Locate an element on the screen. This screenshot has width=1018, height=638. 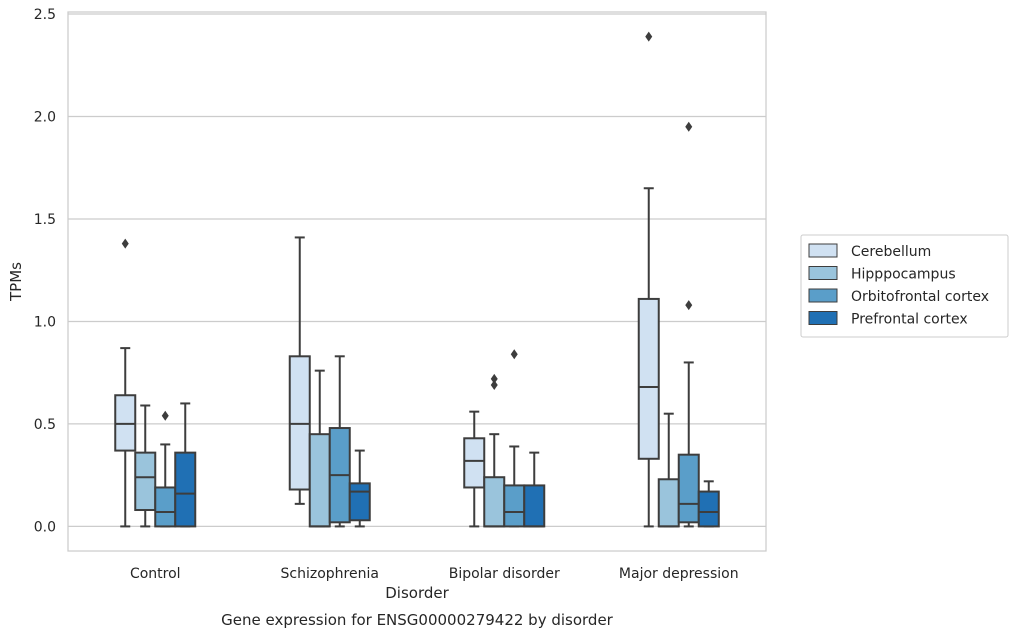
box-major-depression-prefrontal-cortex is located at coordinates (708, 504).